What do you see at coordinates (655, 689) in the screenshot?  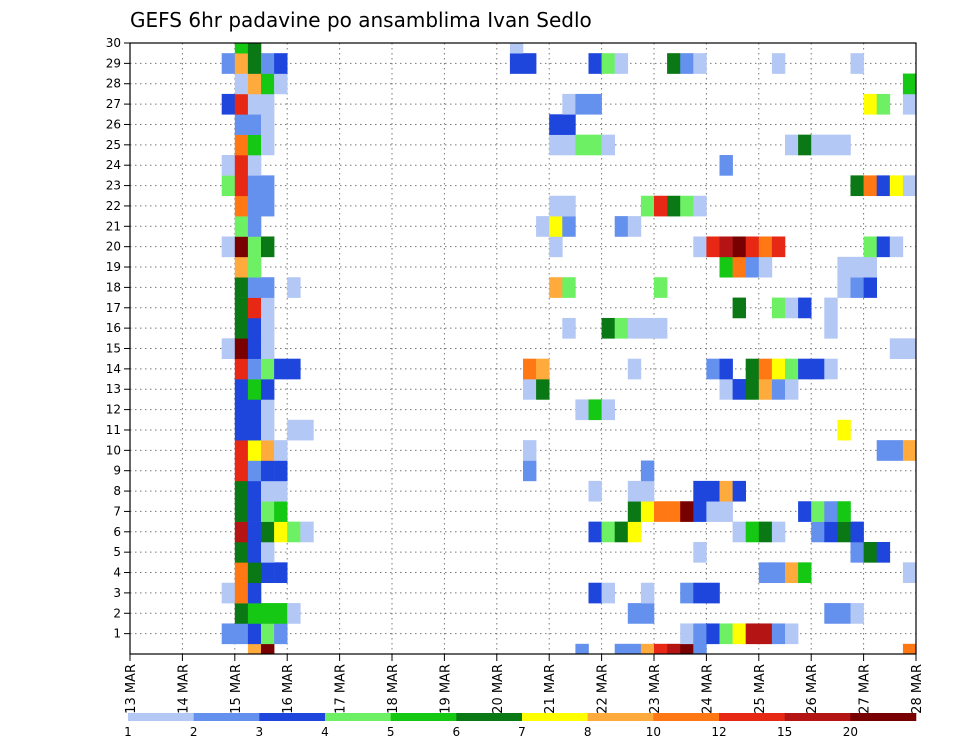 I see `x-tick-label: 23 MAR` at bounding box center [655, 689].